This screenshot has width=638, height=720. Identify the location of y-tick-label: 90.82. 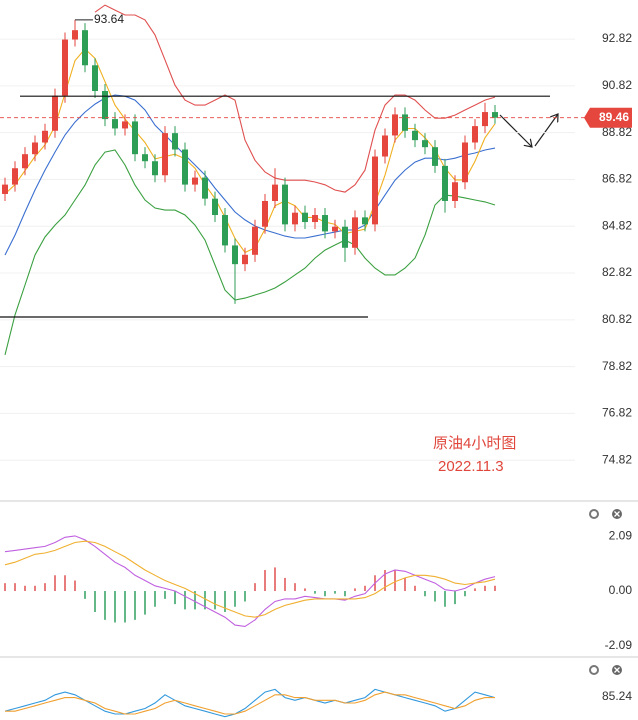
(617, 85).